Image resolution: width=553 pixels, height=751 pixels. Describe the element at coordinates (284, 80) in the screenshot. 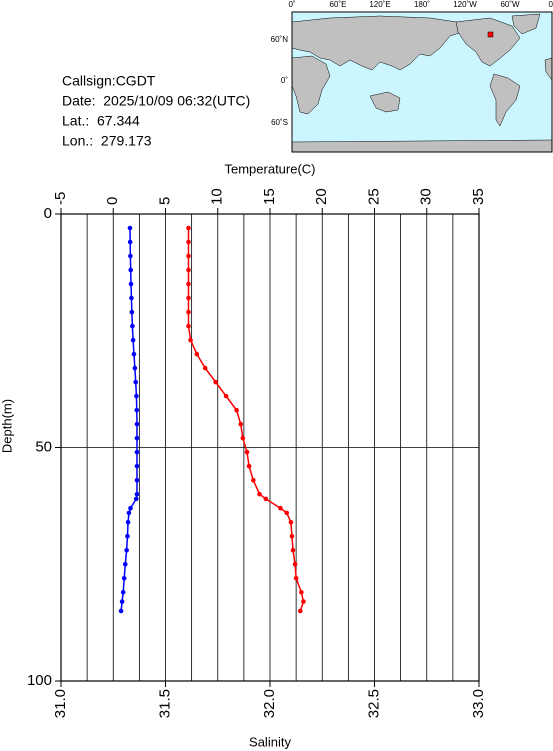

I see `map-lat-label: 0˚` at that location.